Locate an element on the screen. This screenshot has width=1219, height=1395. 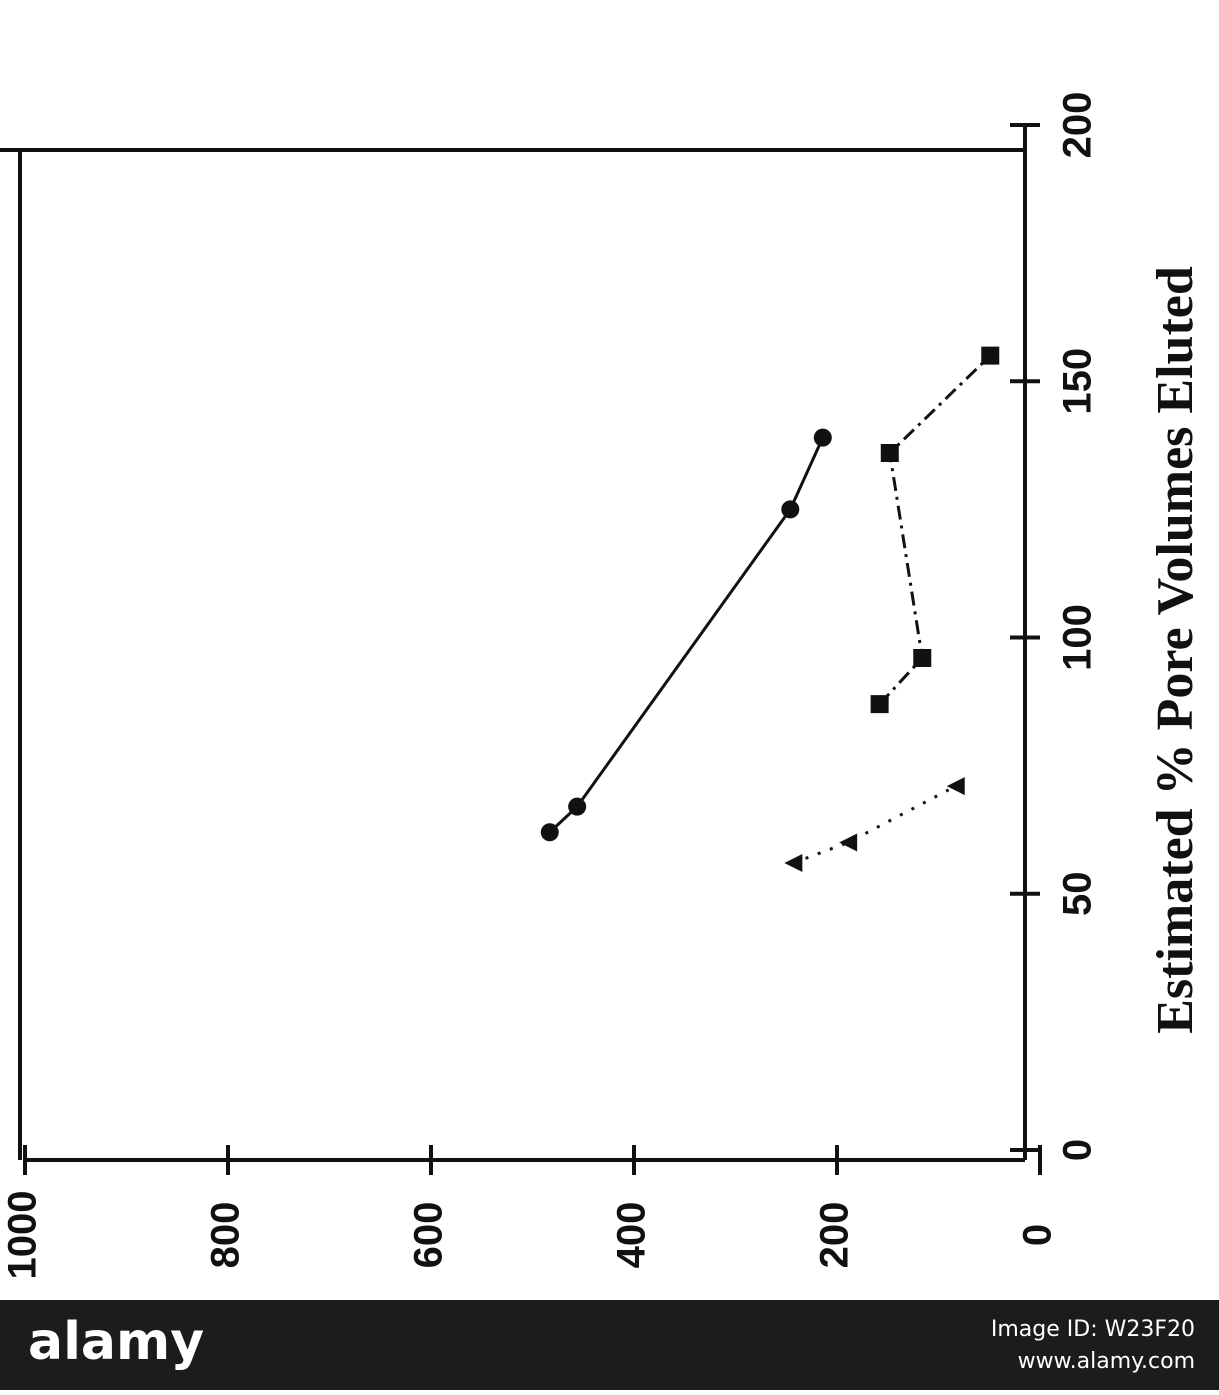
y-tick-label: 400 is located at coordinates (632, 1235).